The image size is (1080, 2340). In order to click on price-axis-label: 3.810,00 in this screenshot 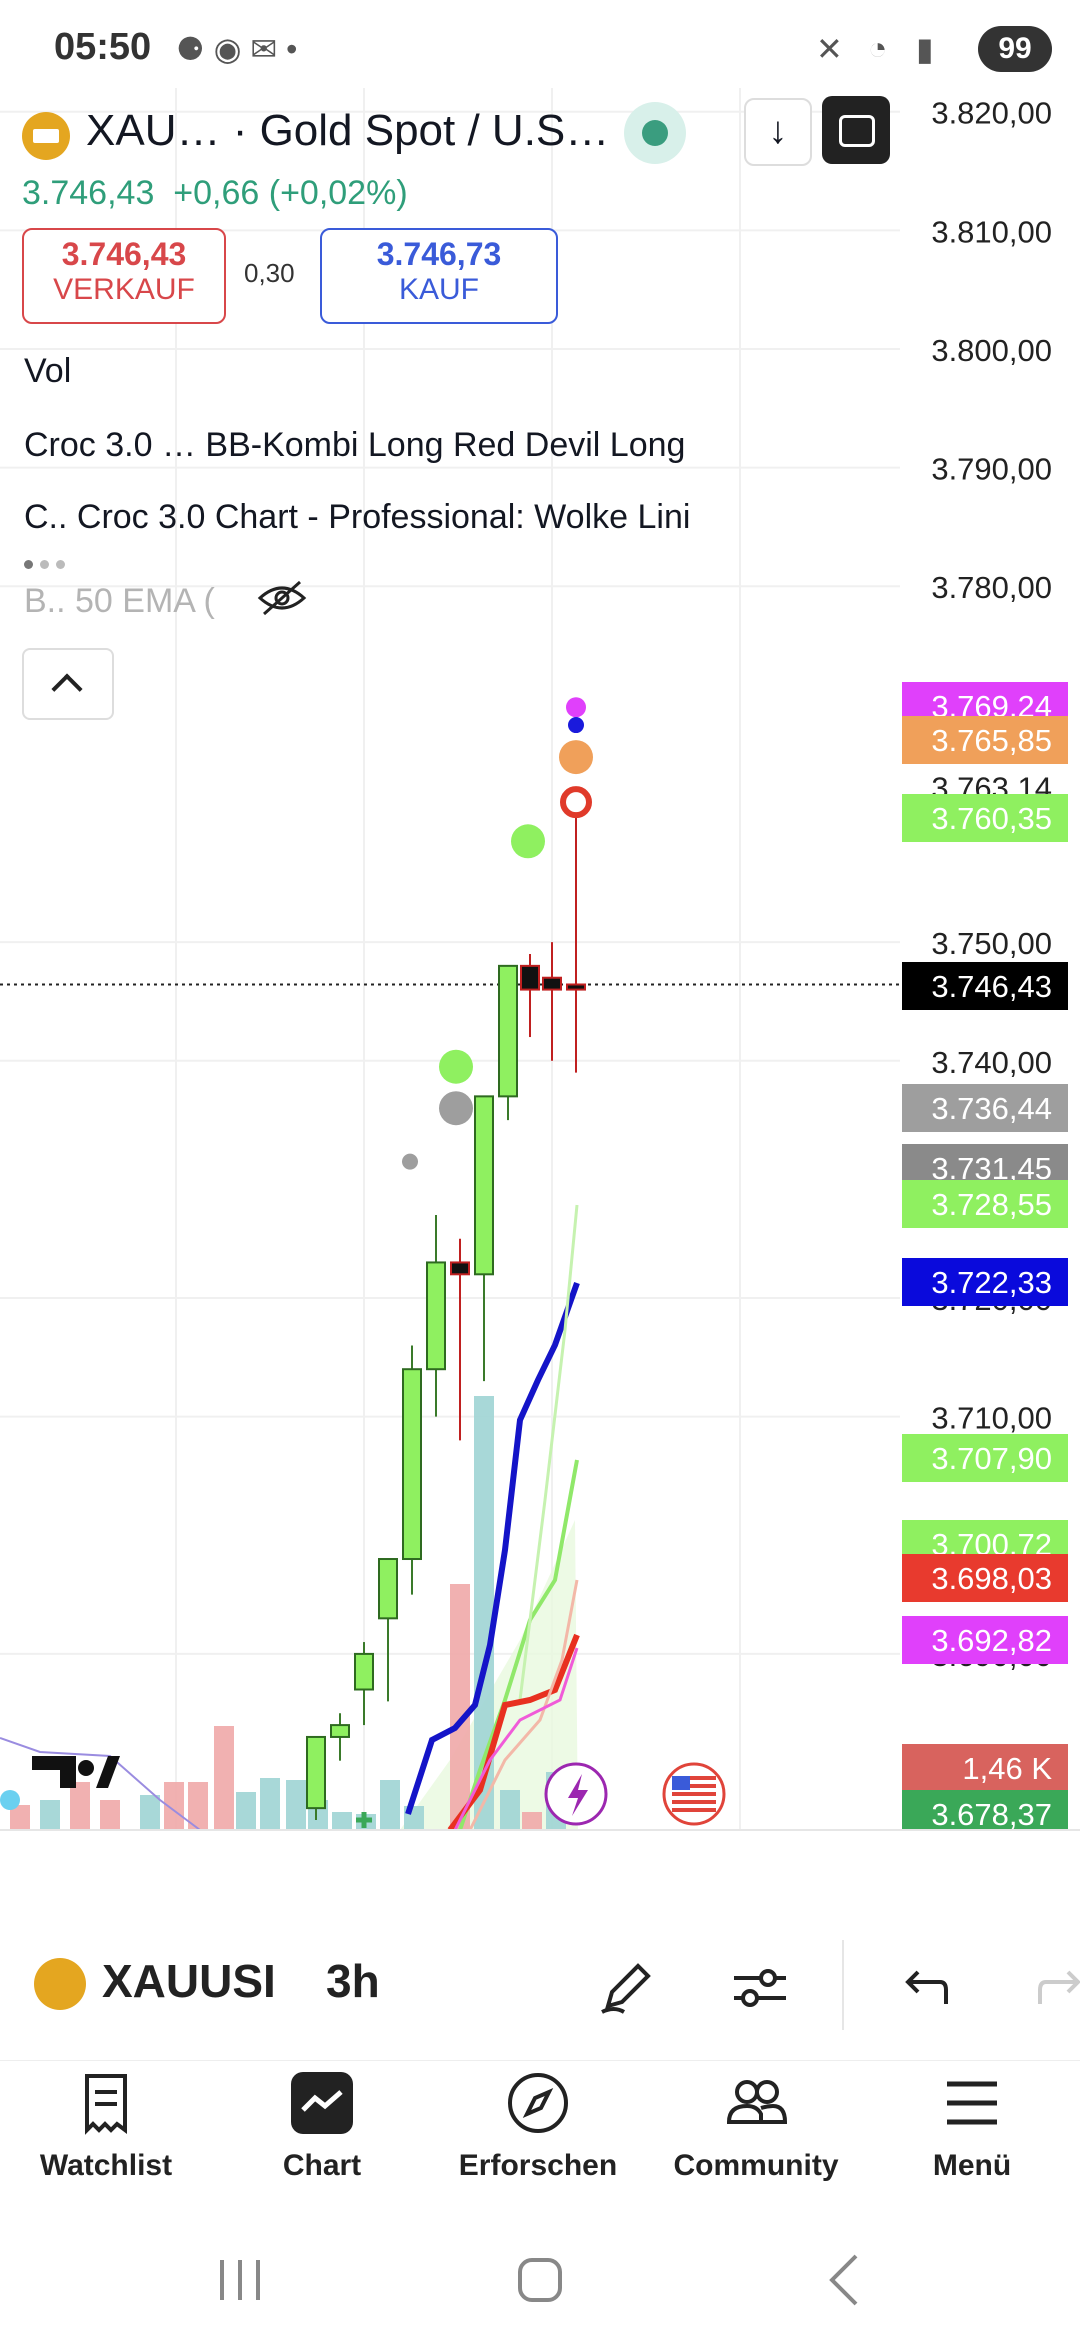, I will do `click(991, 231)`.